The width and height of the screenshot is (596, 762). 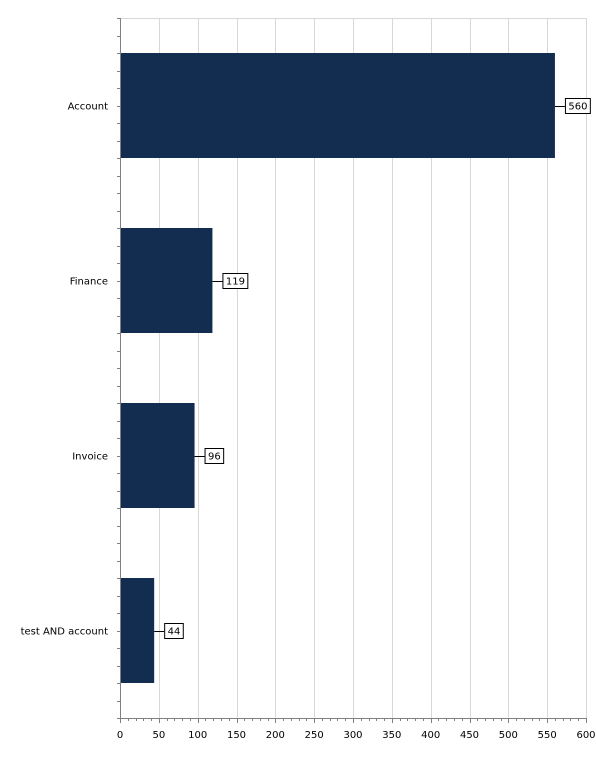 What do you see at coordinates (469, 735) in the screenshot?
I see `x-tick-label: 450` at bounding box center [469, 735].